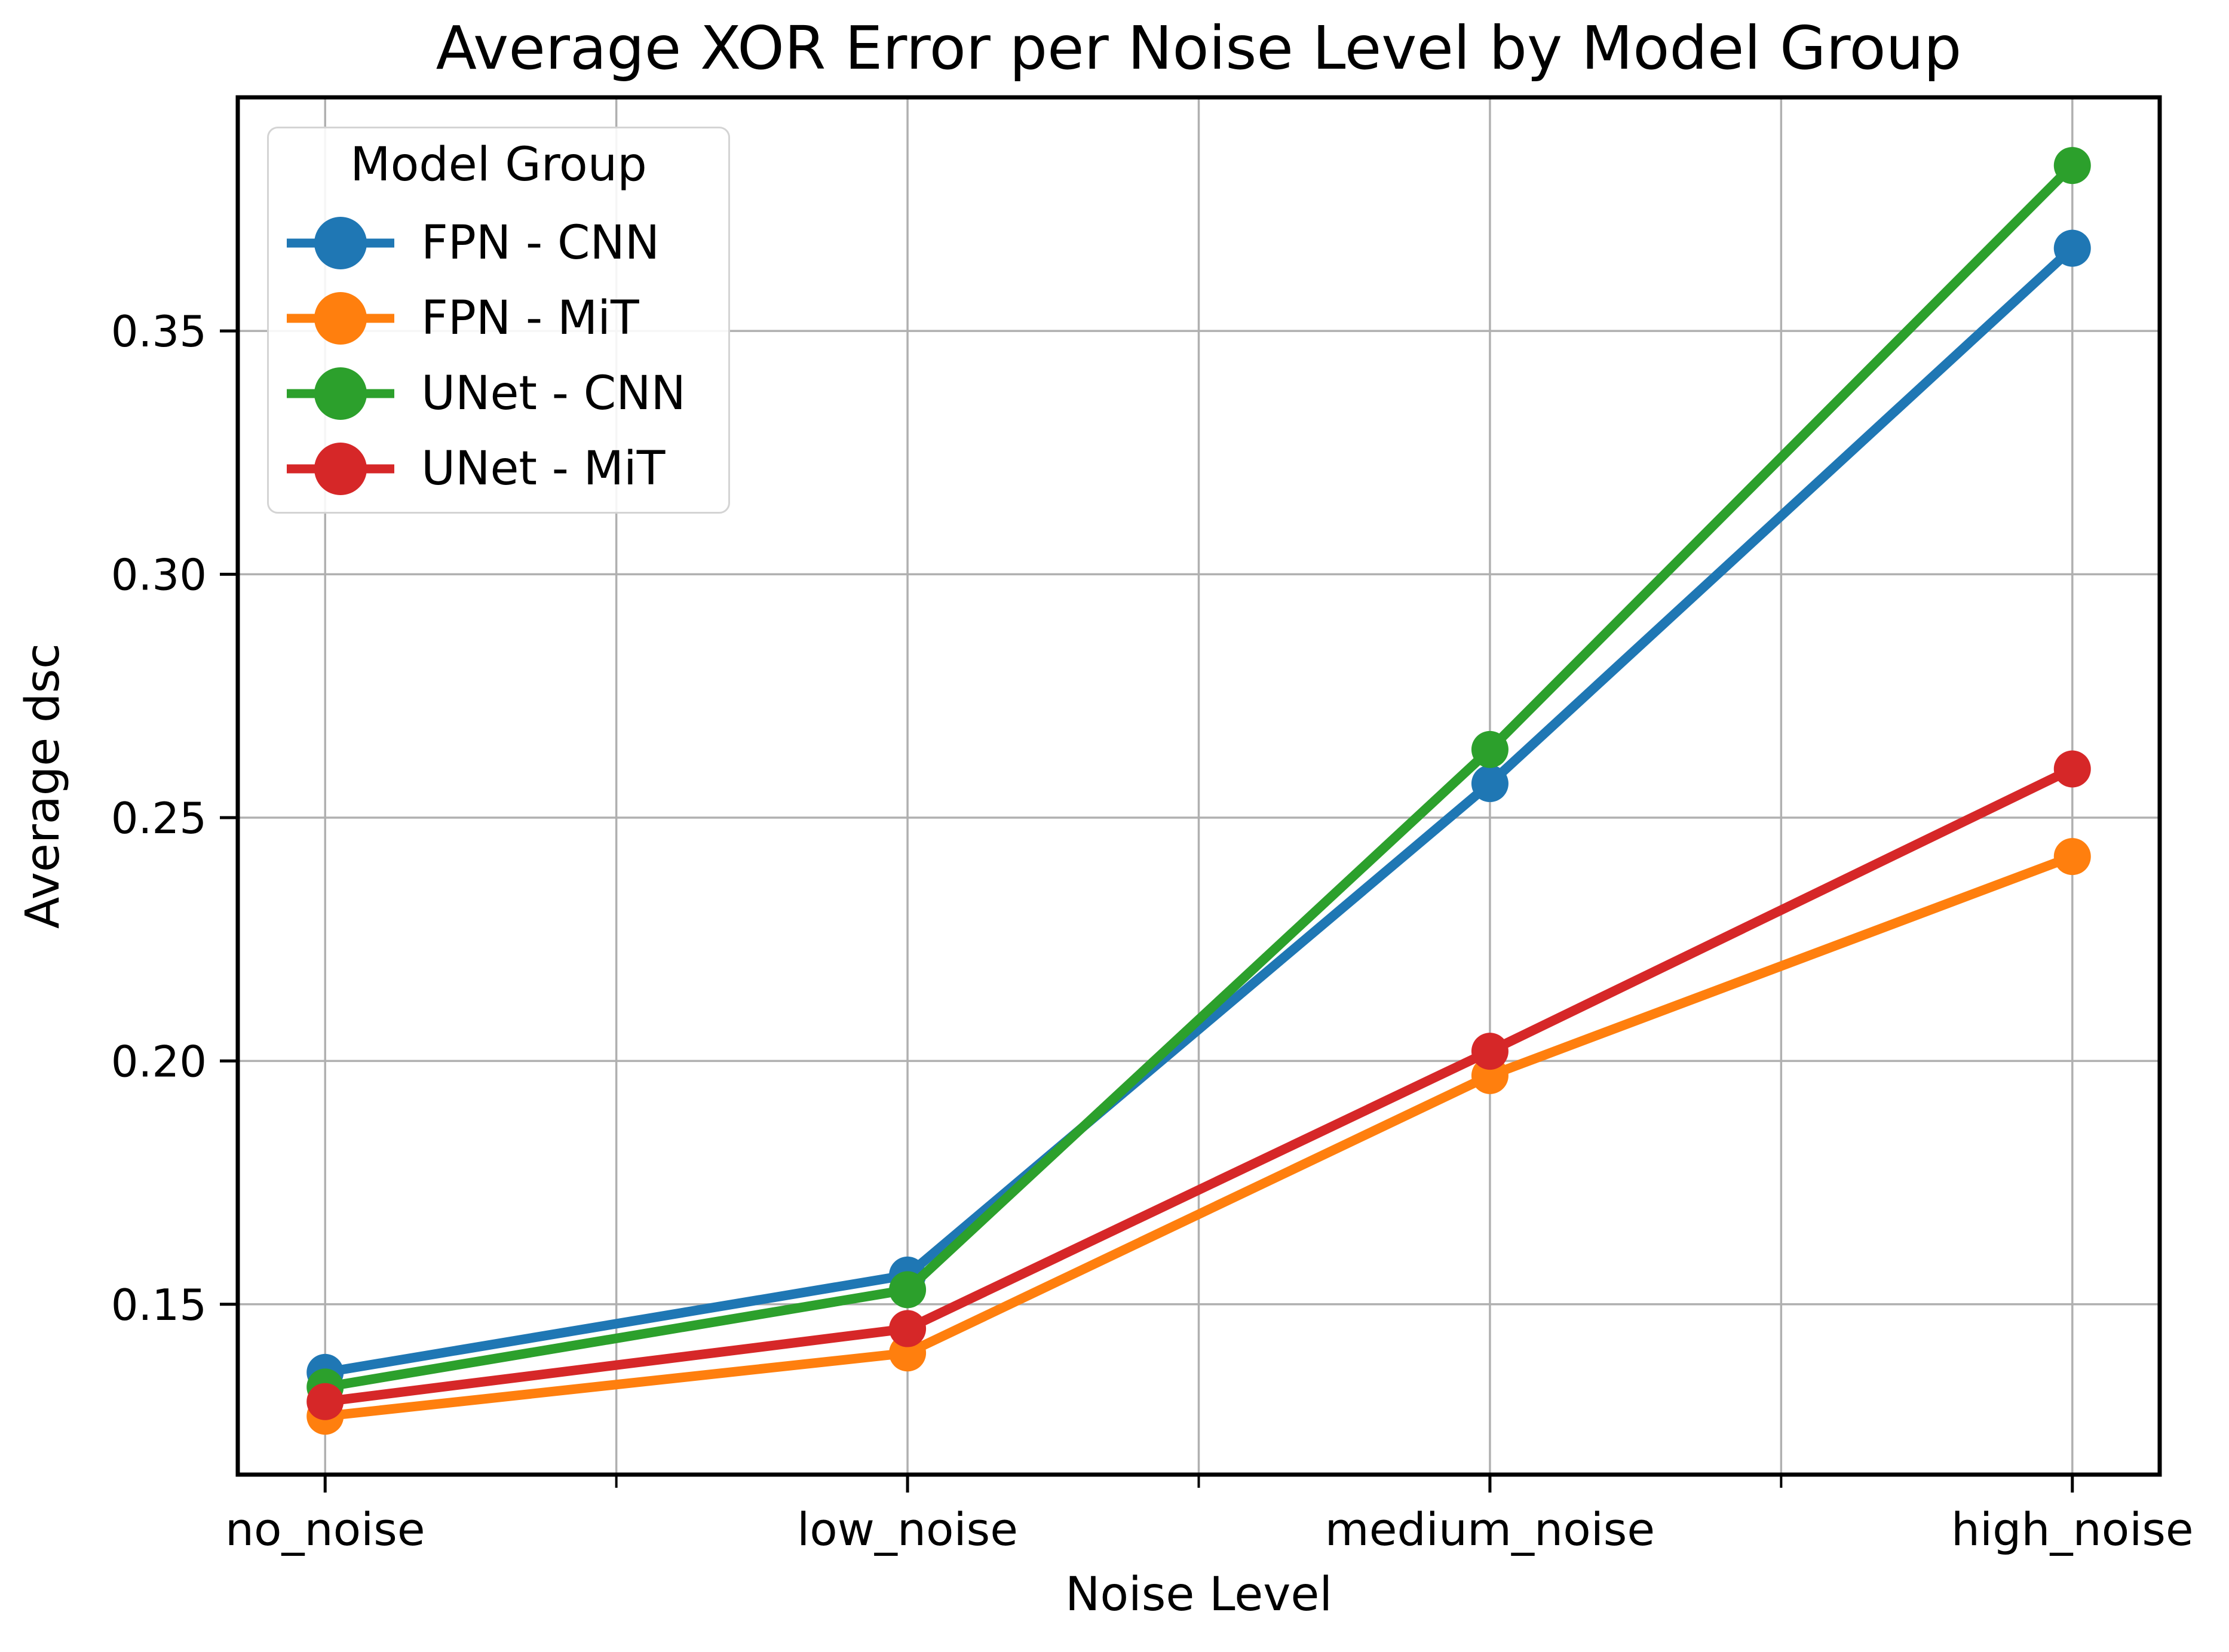 Image resolution: width=2229 pixels, height=1652 pixels. What do you see at coordinates (43, 786) in the screenshot?
I see `y-axis-label: Average dsc` at bounding box center [43, 786].